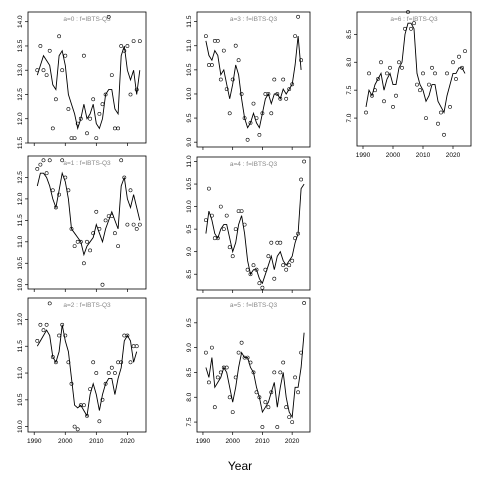  Describe the element at coordinates (87, 305) in the screenshot. I see `panel-title: a=2 : f=IBTS-Q3` at that location.